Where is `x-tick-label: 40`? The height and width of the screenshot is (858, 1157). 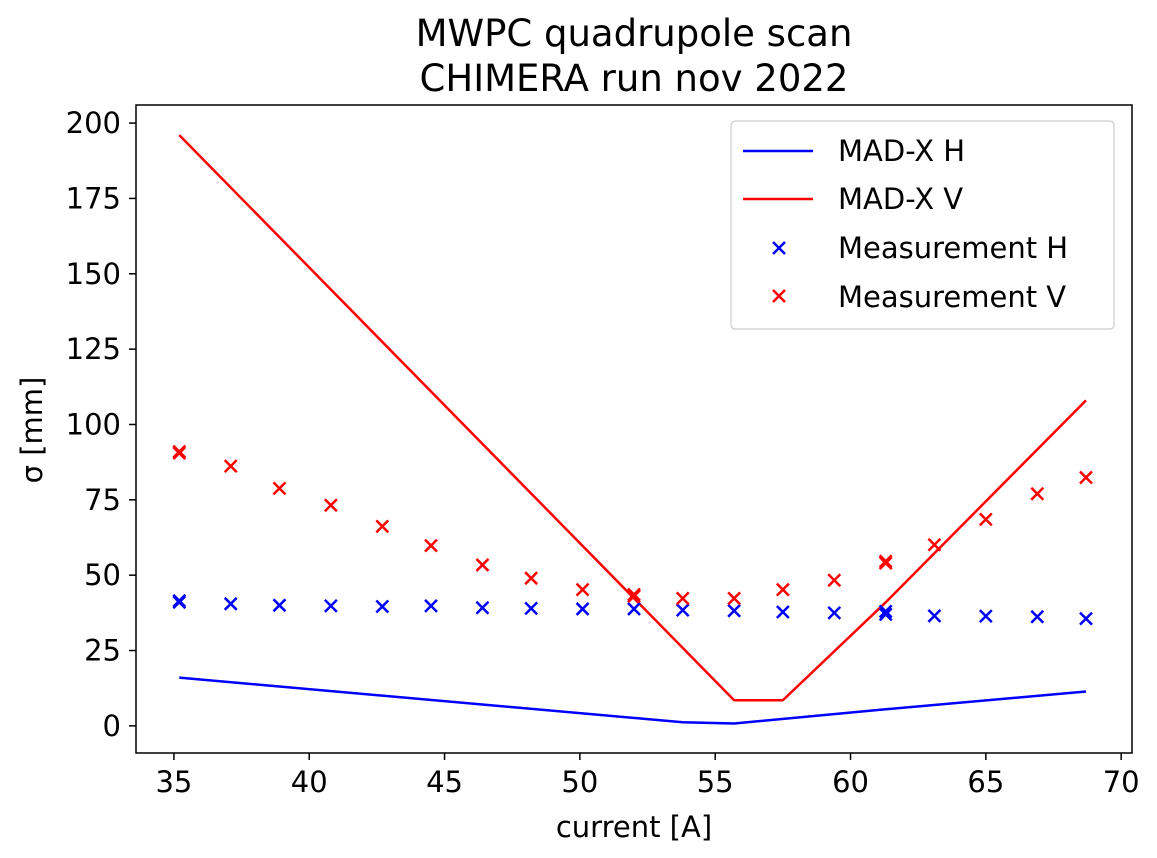
x-tick-label: 40 is located at coordinates (309, 782).